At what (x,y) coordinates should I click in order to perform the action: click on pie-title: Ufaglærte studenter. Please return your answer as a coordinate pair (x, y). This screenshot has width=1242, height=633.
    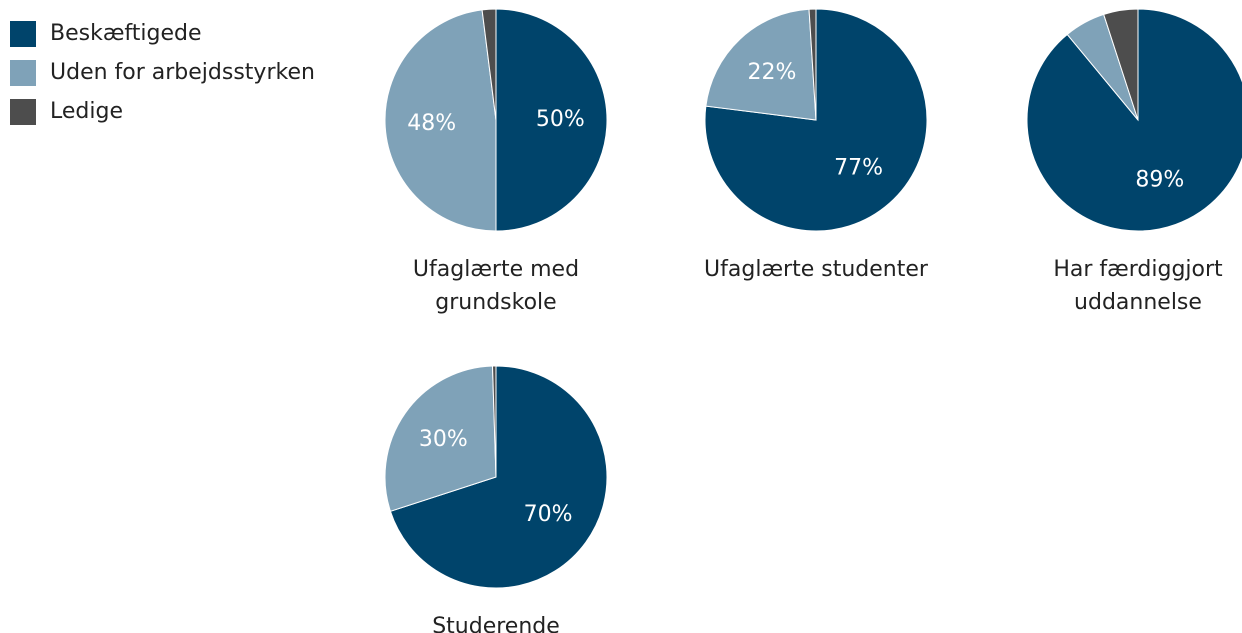
    Looking at the image, I should click on (816, 269).